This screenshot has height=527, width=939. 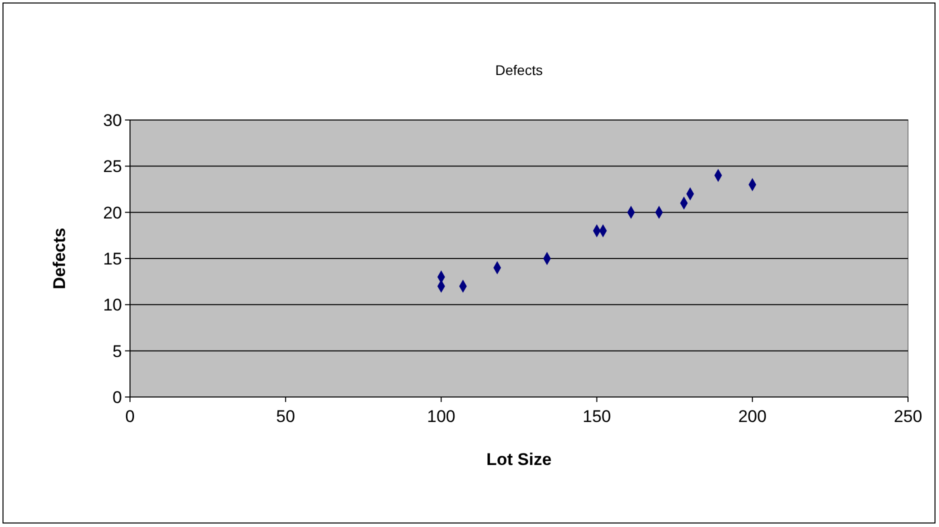 What do you see at coordinates (286, 416) in the screenshot?
I see `x-tick-label: 50` at bounding box center [286, 416].